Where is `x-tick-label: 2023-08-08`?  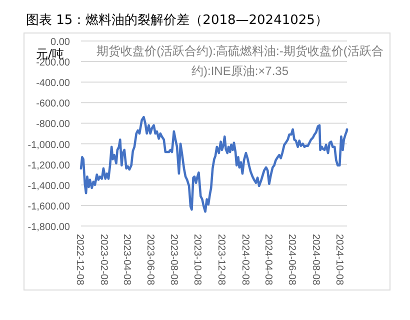
x-tick-label: 2023-08-08 is located at coordinates (174, 260).